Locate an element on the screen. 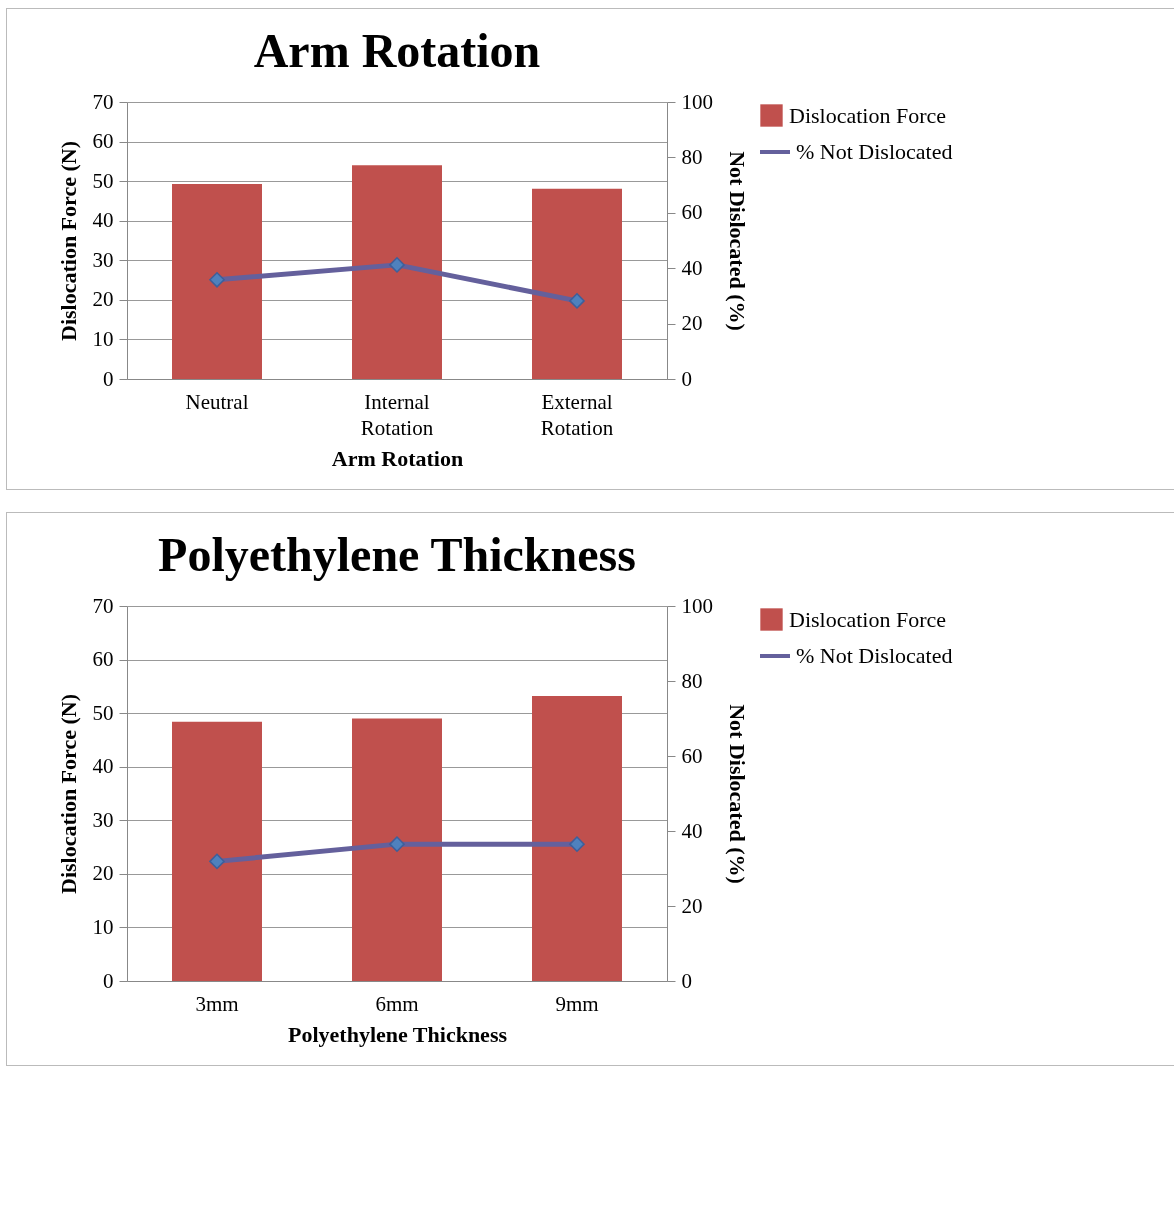  x-axis-title: Polyethylene Thickness is located at coordinates (397, 1034).